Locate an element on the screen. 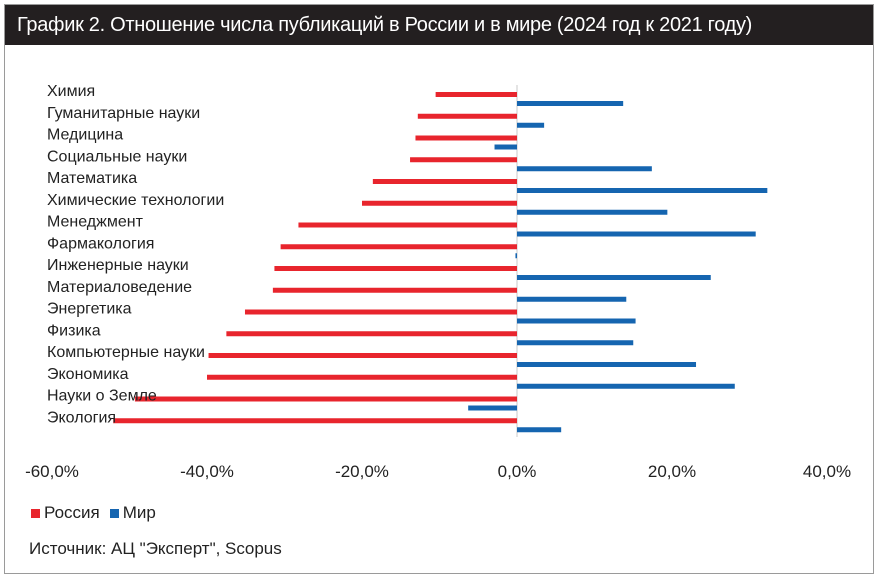 Image resolution: width=876 pixels, height=576 pixels. category-label: Энергетика is located at coordinates (89, 309).